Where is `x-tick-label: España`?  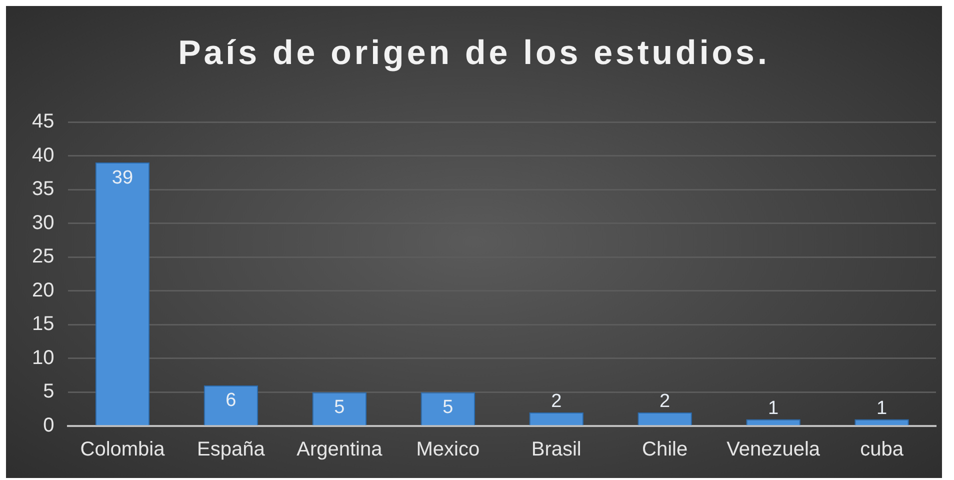 x-tick-label: España is located at coordinates (231, 449).